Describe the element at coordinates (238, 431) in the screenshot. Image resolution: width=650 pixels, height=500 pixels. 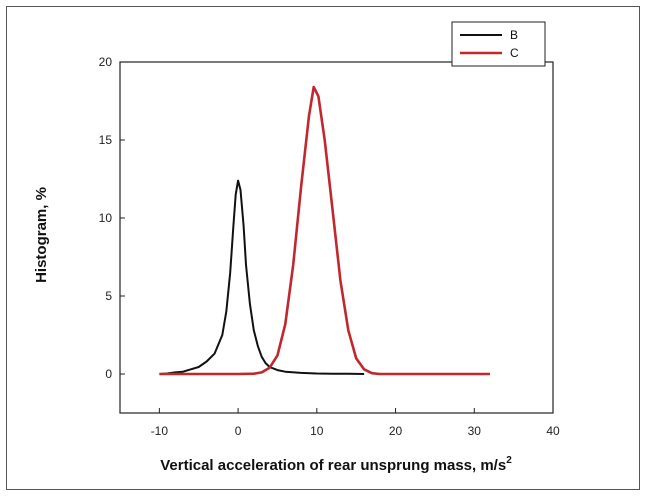
I see `x-tick-label: 0` at that location.